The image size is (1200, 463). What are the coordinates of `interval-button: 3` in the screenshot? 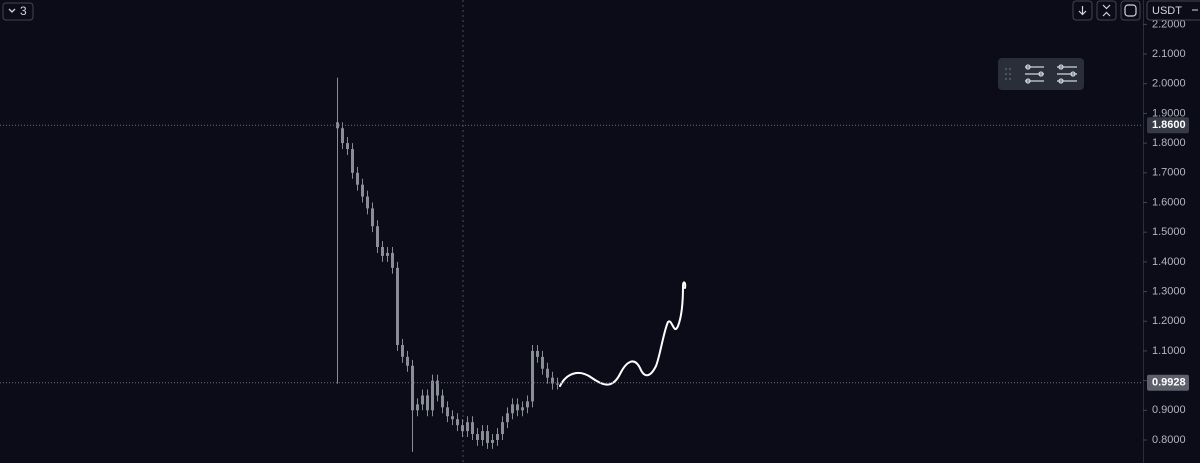 It's located at (18, 11).